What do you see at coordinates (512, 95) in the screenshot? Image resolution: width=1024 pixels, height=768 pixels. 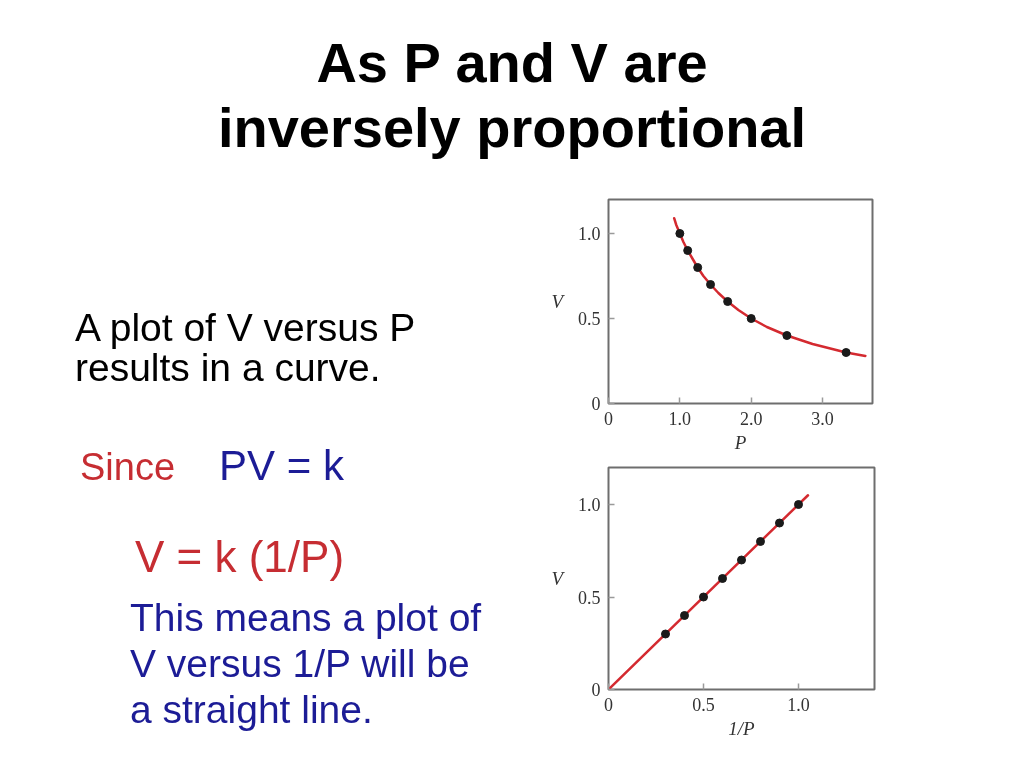 I see `text: As P and V are inversely proportional` at bounding box center [512, 95].